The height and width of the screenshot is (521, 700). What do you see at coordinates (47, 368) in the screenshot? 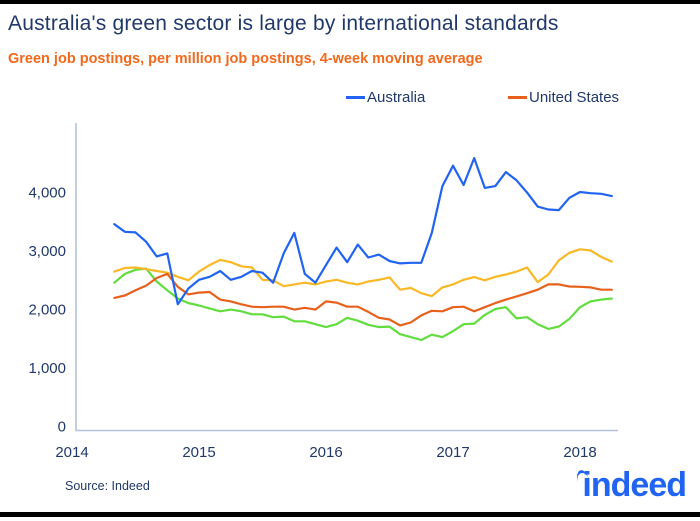
I see `y-axis-tick-label: 1,000` at bounding box center [47, 368].